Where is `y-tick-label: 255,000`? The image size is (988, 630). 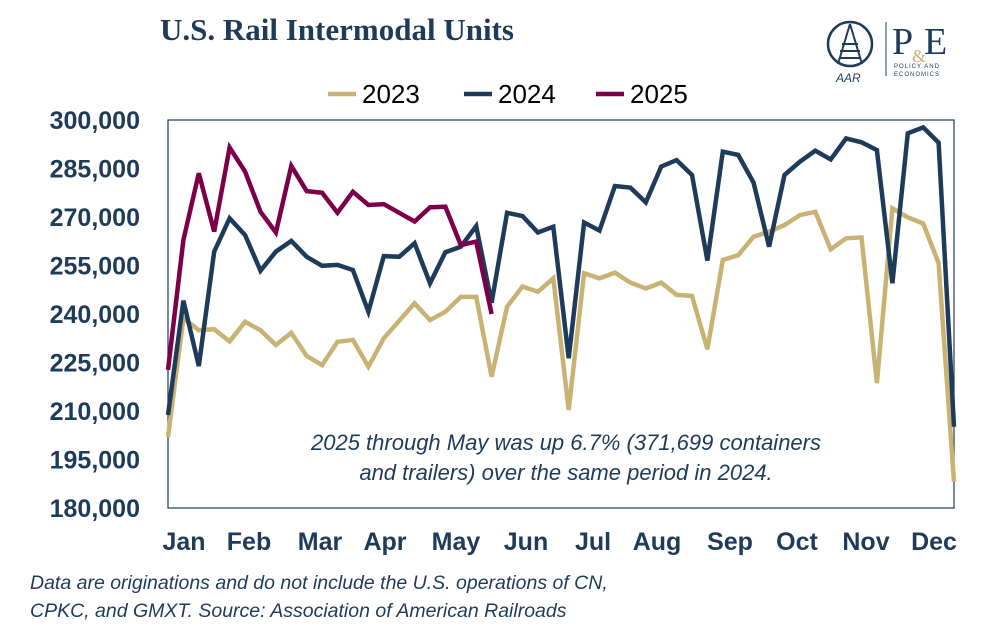
y-tick-label: 255,000 is located at coordinates (95, 267).